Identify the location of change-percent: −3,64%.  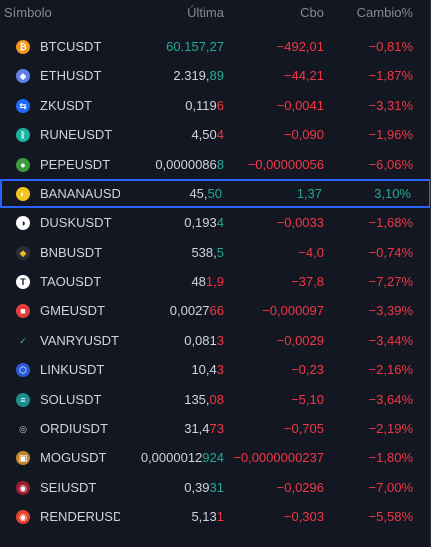
(390, 399).